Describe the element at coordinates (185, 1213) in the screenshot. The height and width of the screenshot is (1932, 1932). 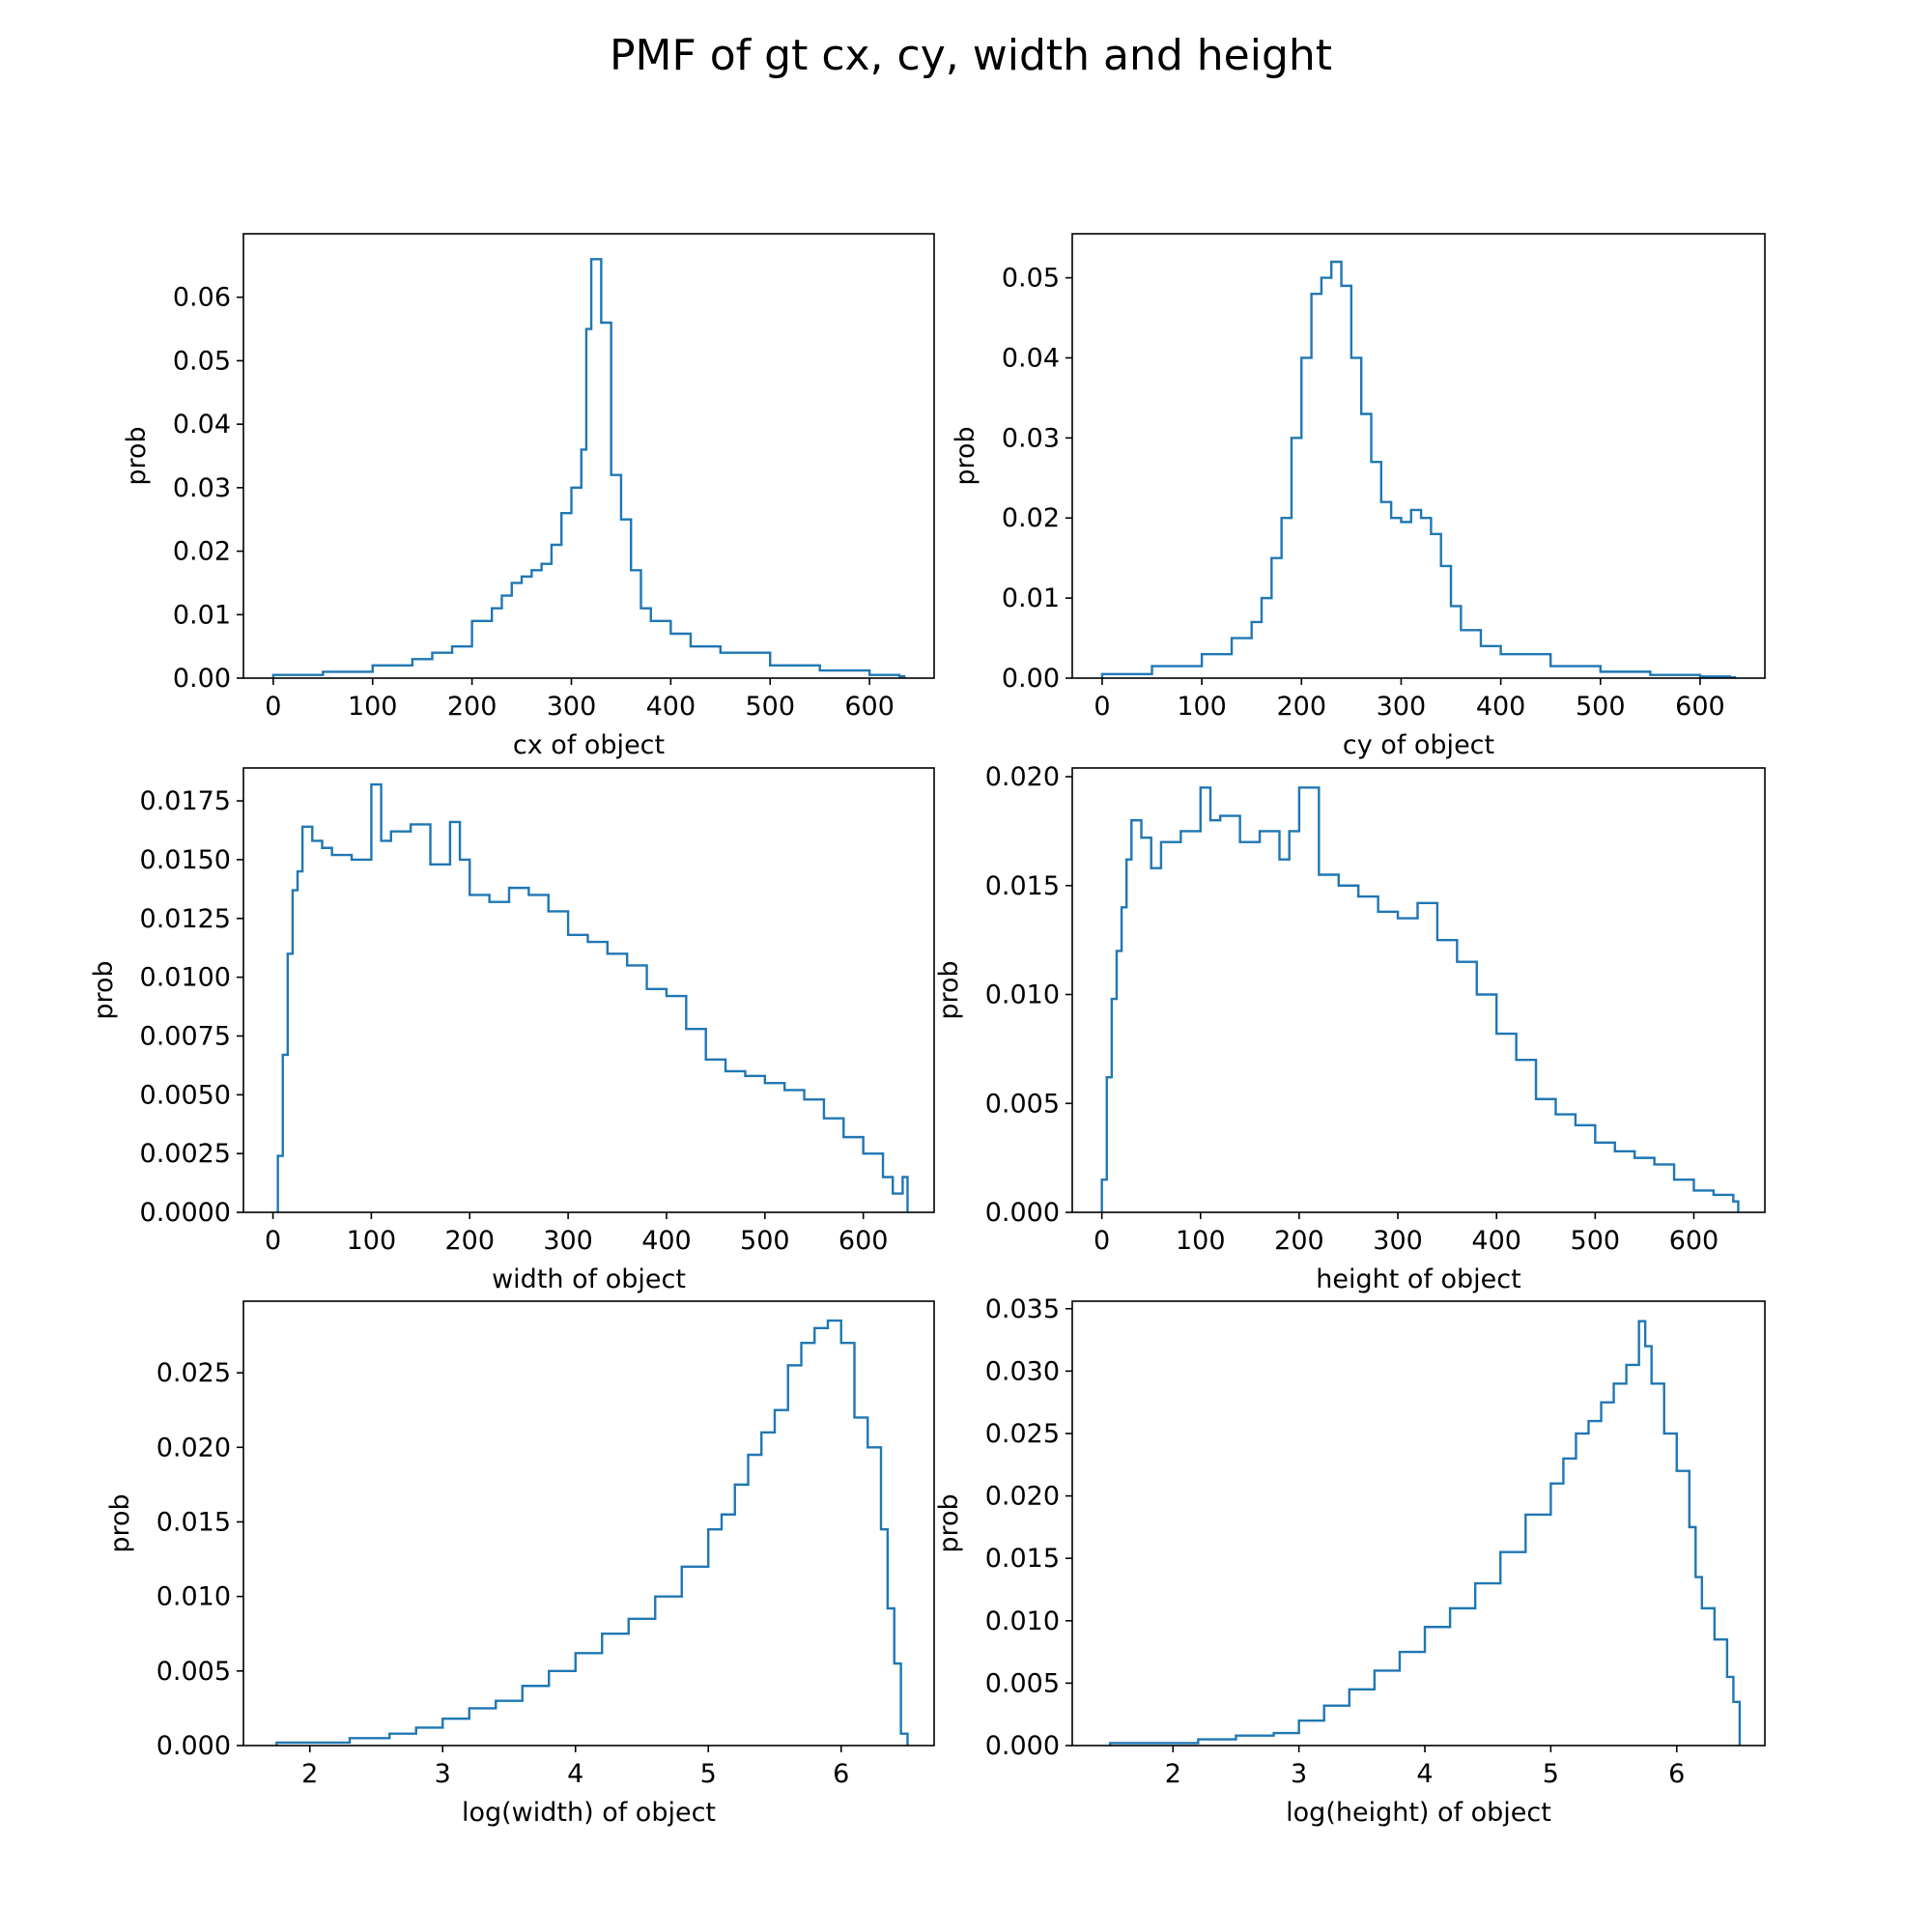
I see `y-tick-label: 0.0000` at that location.